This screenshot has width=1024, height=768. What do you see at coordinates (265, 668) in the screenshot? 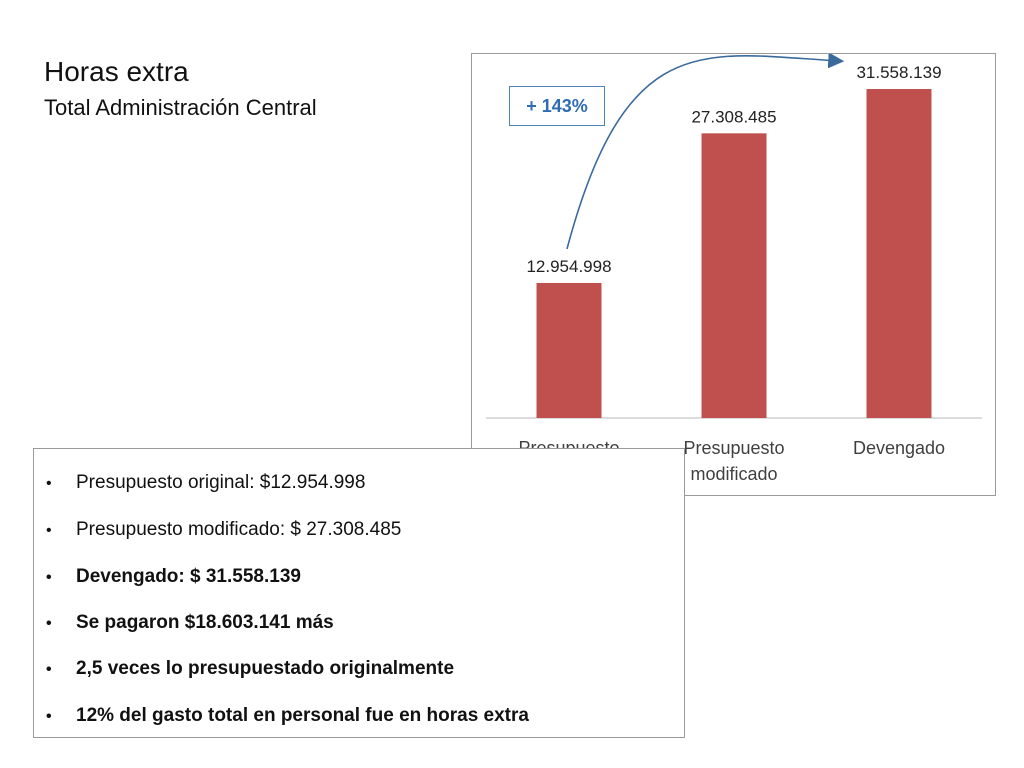
I see `bullet-text: 2,5 veces lo presupuestado originalmente` at bounding box center [265, 668].